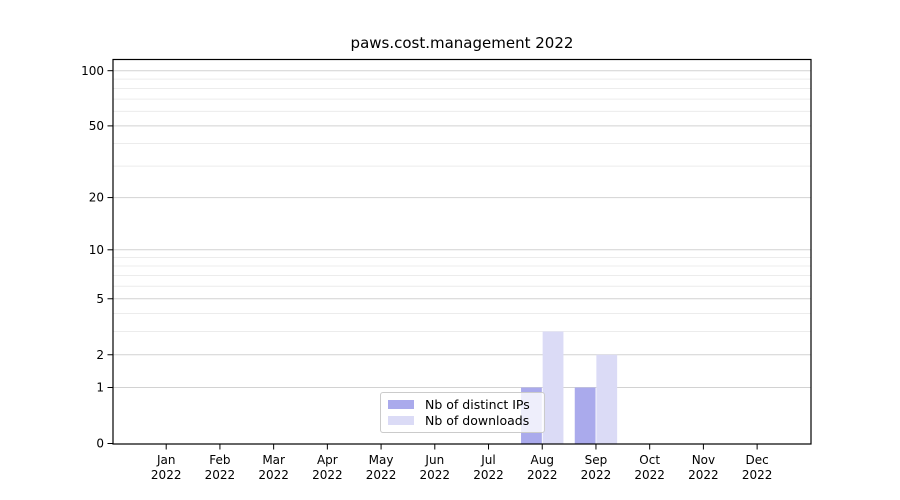 The width and height of the screenshot is (900, 500). I want to click on x-tick-label-year-mar: 2022, so click(273, 475).